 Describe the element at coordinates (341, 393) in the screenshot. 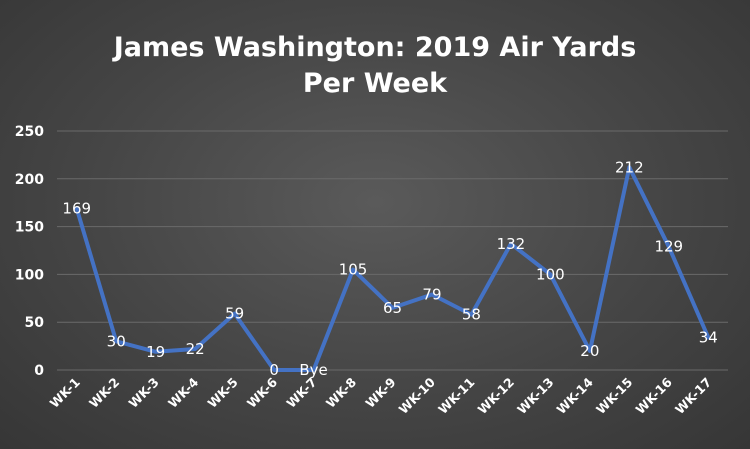

I see `x-tick-label: WK-8` at that location.